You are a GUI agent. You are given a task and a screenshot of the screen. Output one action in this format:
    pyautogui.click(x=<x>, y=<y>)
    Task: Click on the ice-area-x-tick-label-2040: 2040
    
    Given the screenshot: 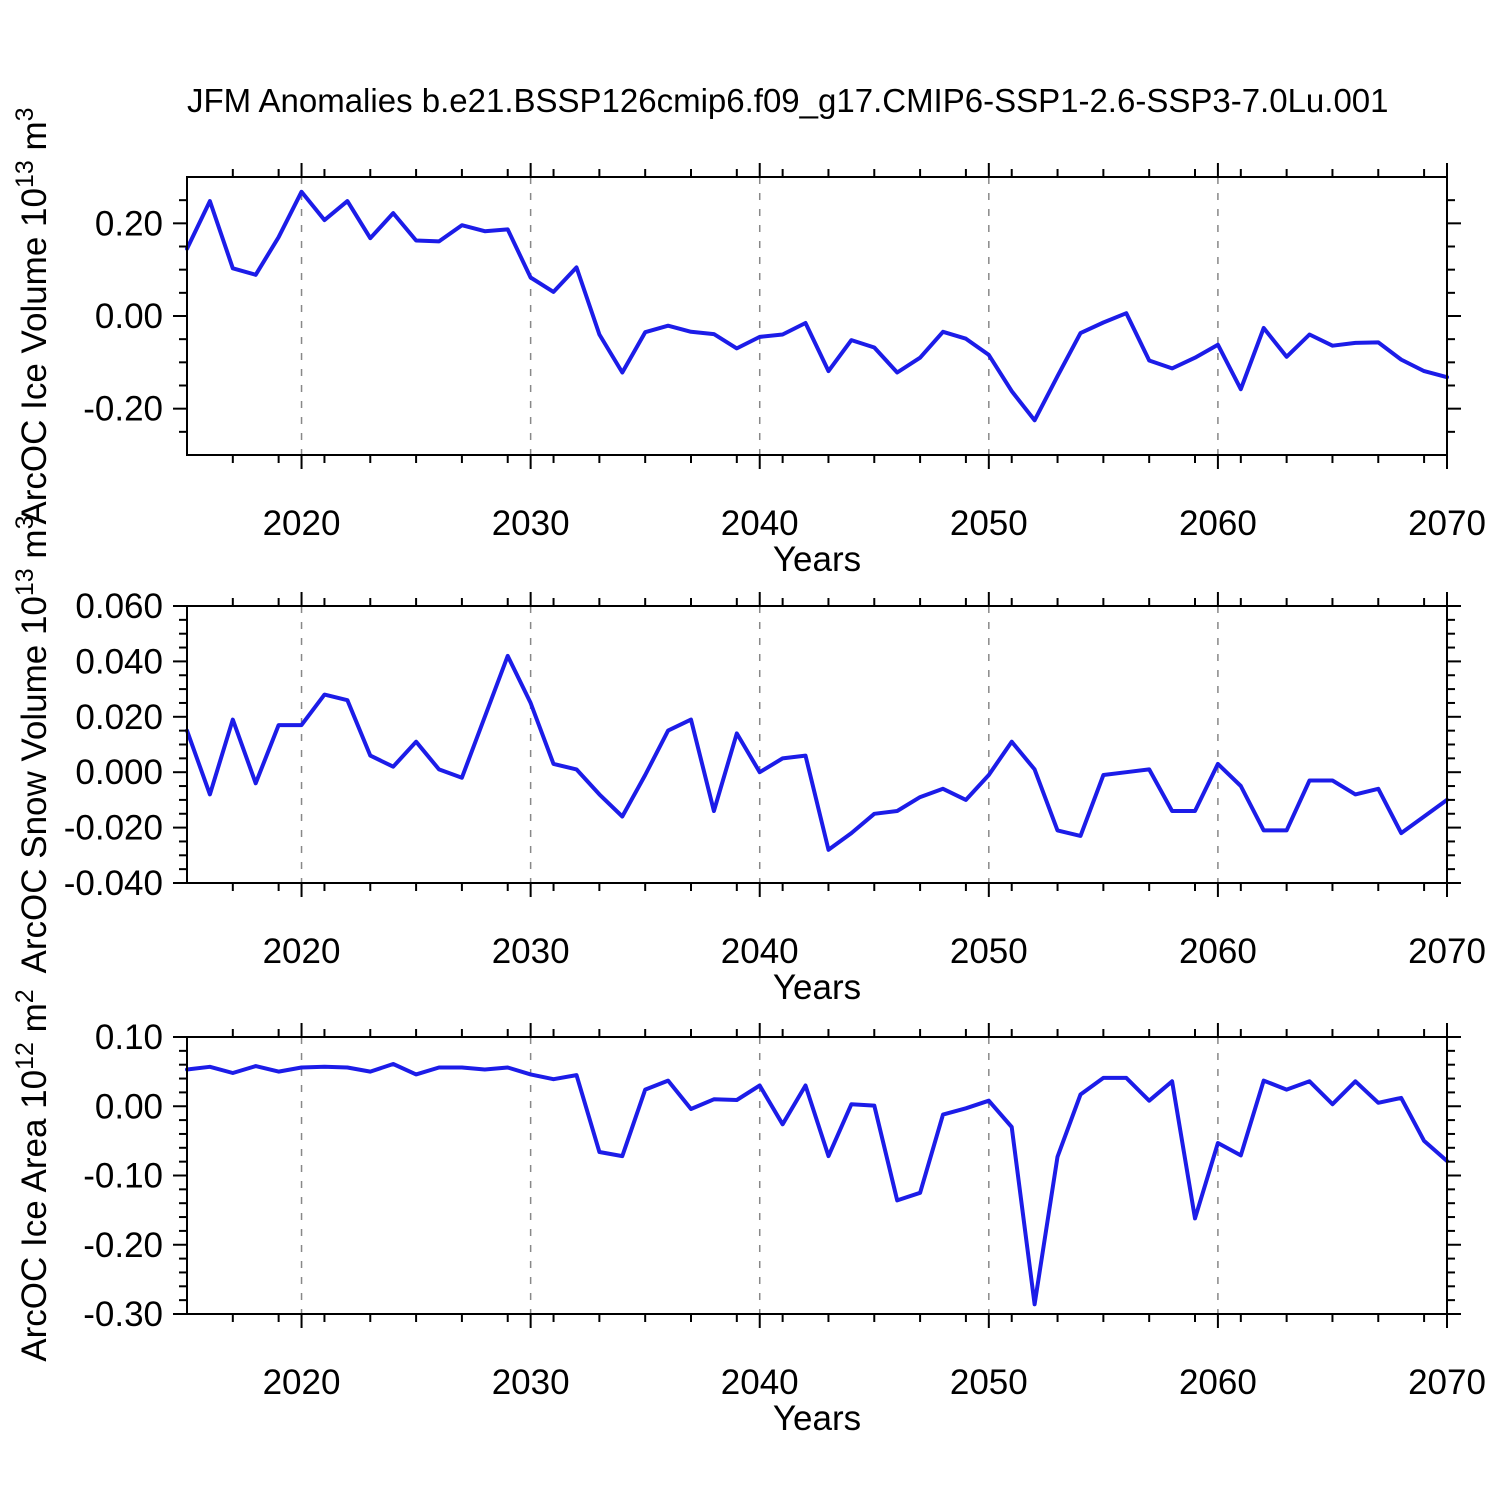 What is the action you would take?
    pyautogui.click(x=760, y=1382)
    